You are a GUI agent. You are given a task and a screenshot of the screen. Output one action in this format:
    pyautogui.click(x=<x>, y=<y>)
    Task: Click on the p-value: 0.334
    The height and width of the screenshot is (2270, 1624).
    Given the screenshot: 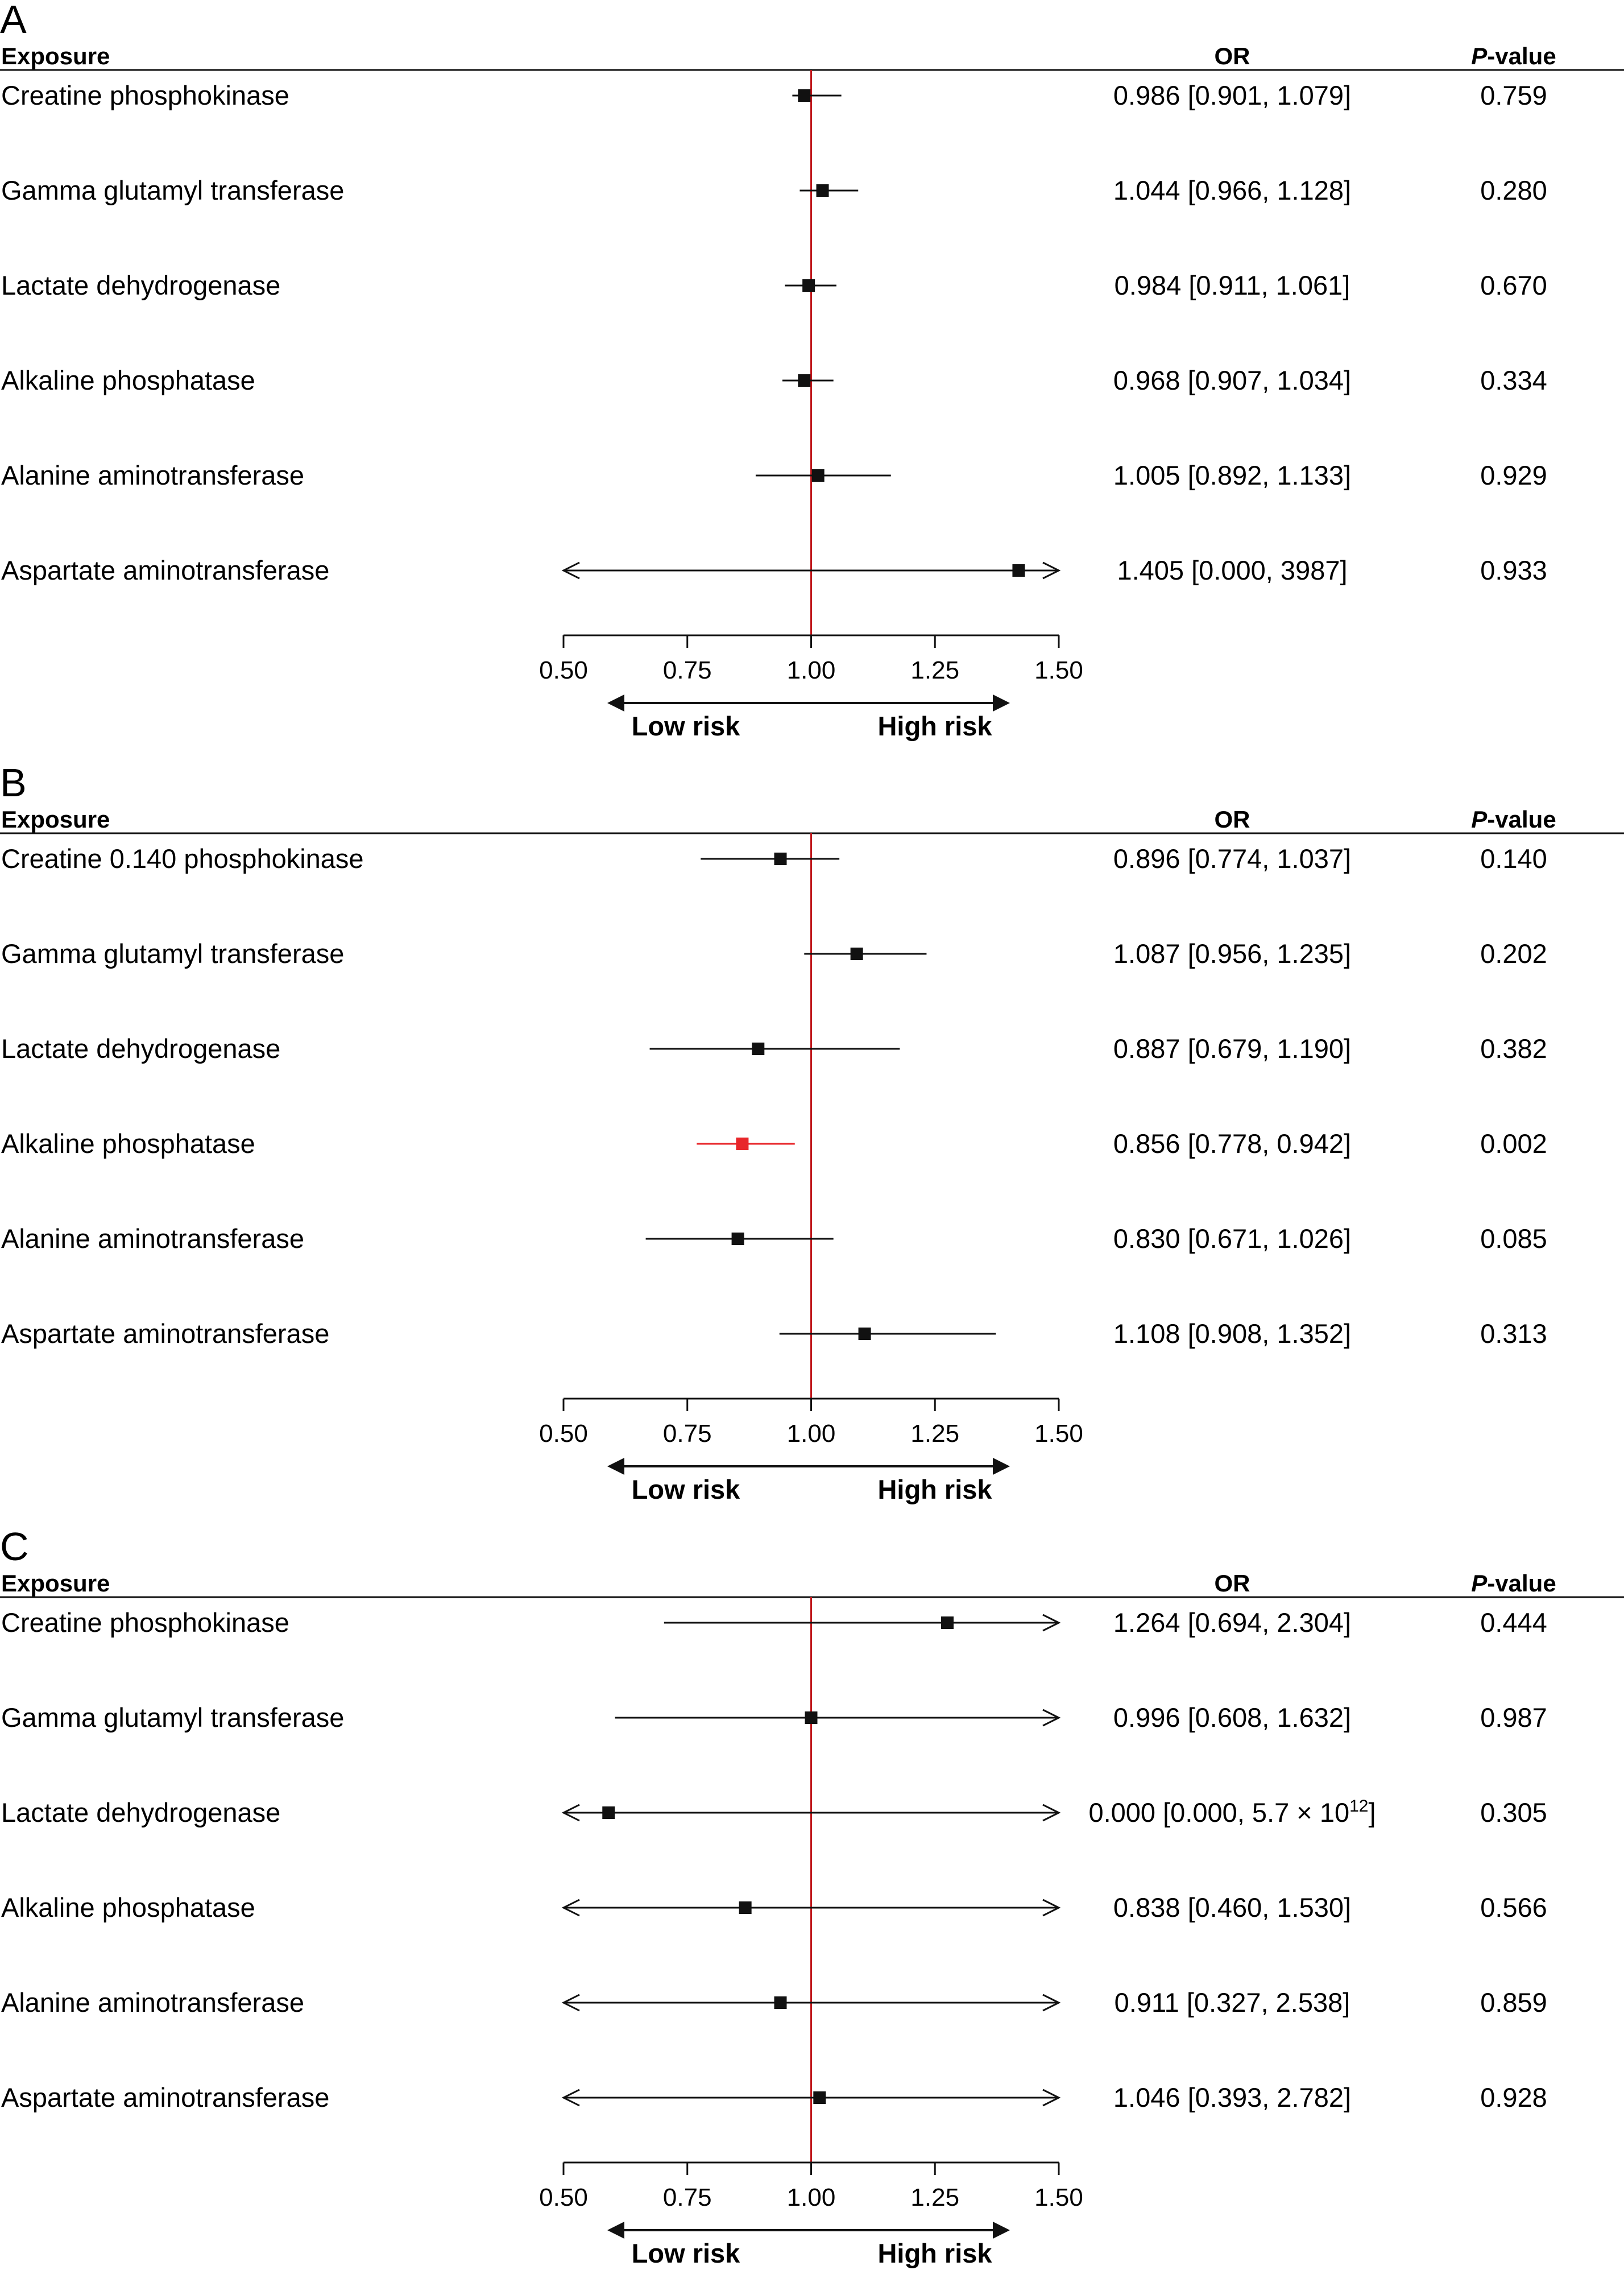 What is the action you would take?
    pyautogui.click(x=1513, y=380)
    